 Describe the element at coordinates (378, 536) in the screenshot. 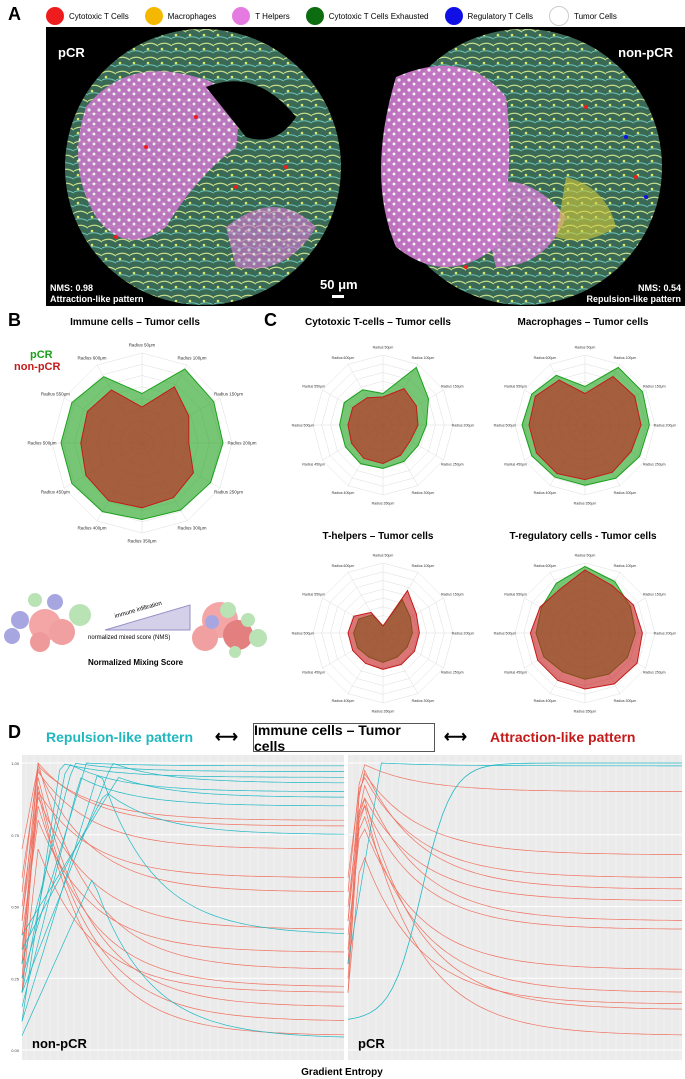

I see `radar-title-thelpers: T-helpers – Tumor cells` at that location.